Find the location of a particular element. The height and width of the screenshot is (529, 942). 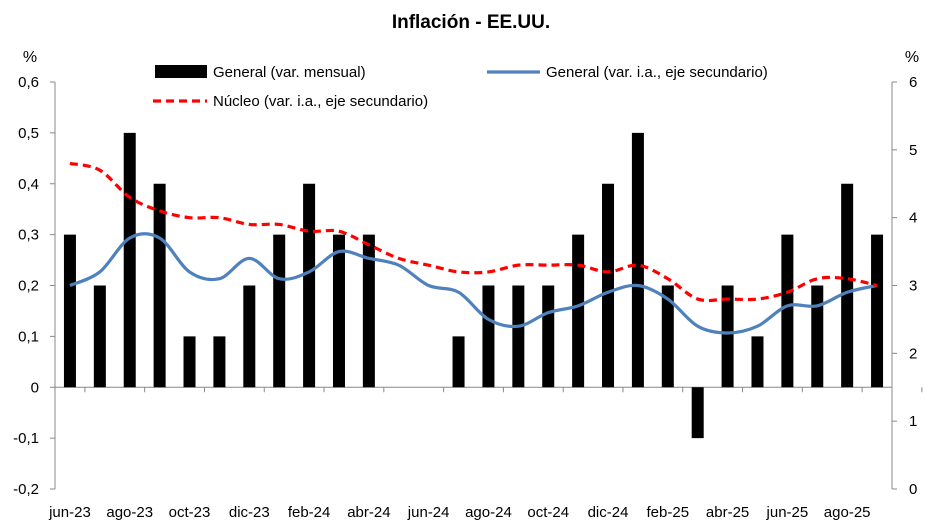

left-axis-unit: % is located at coordinates (30, 57).